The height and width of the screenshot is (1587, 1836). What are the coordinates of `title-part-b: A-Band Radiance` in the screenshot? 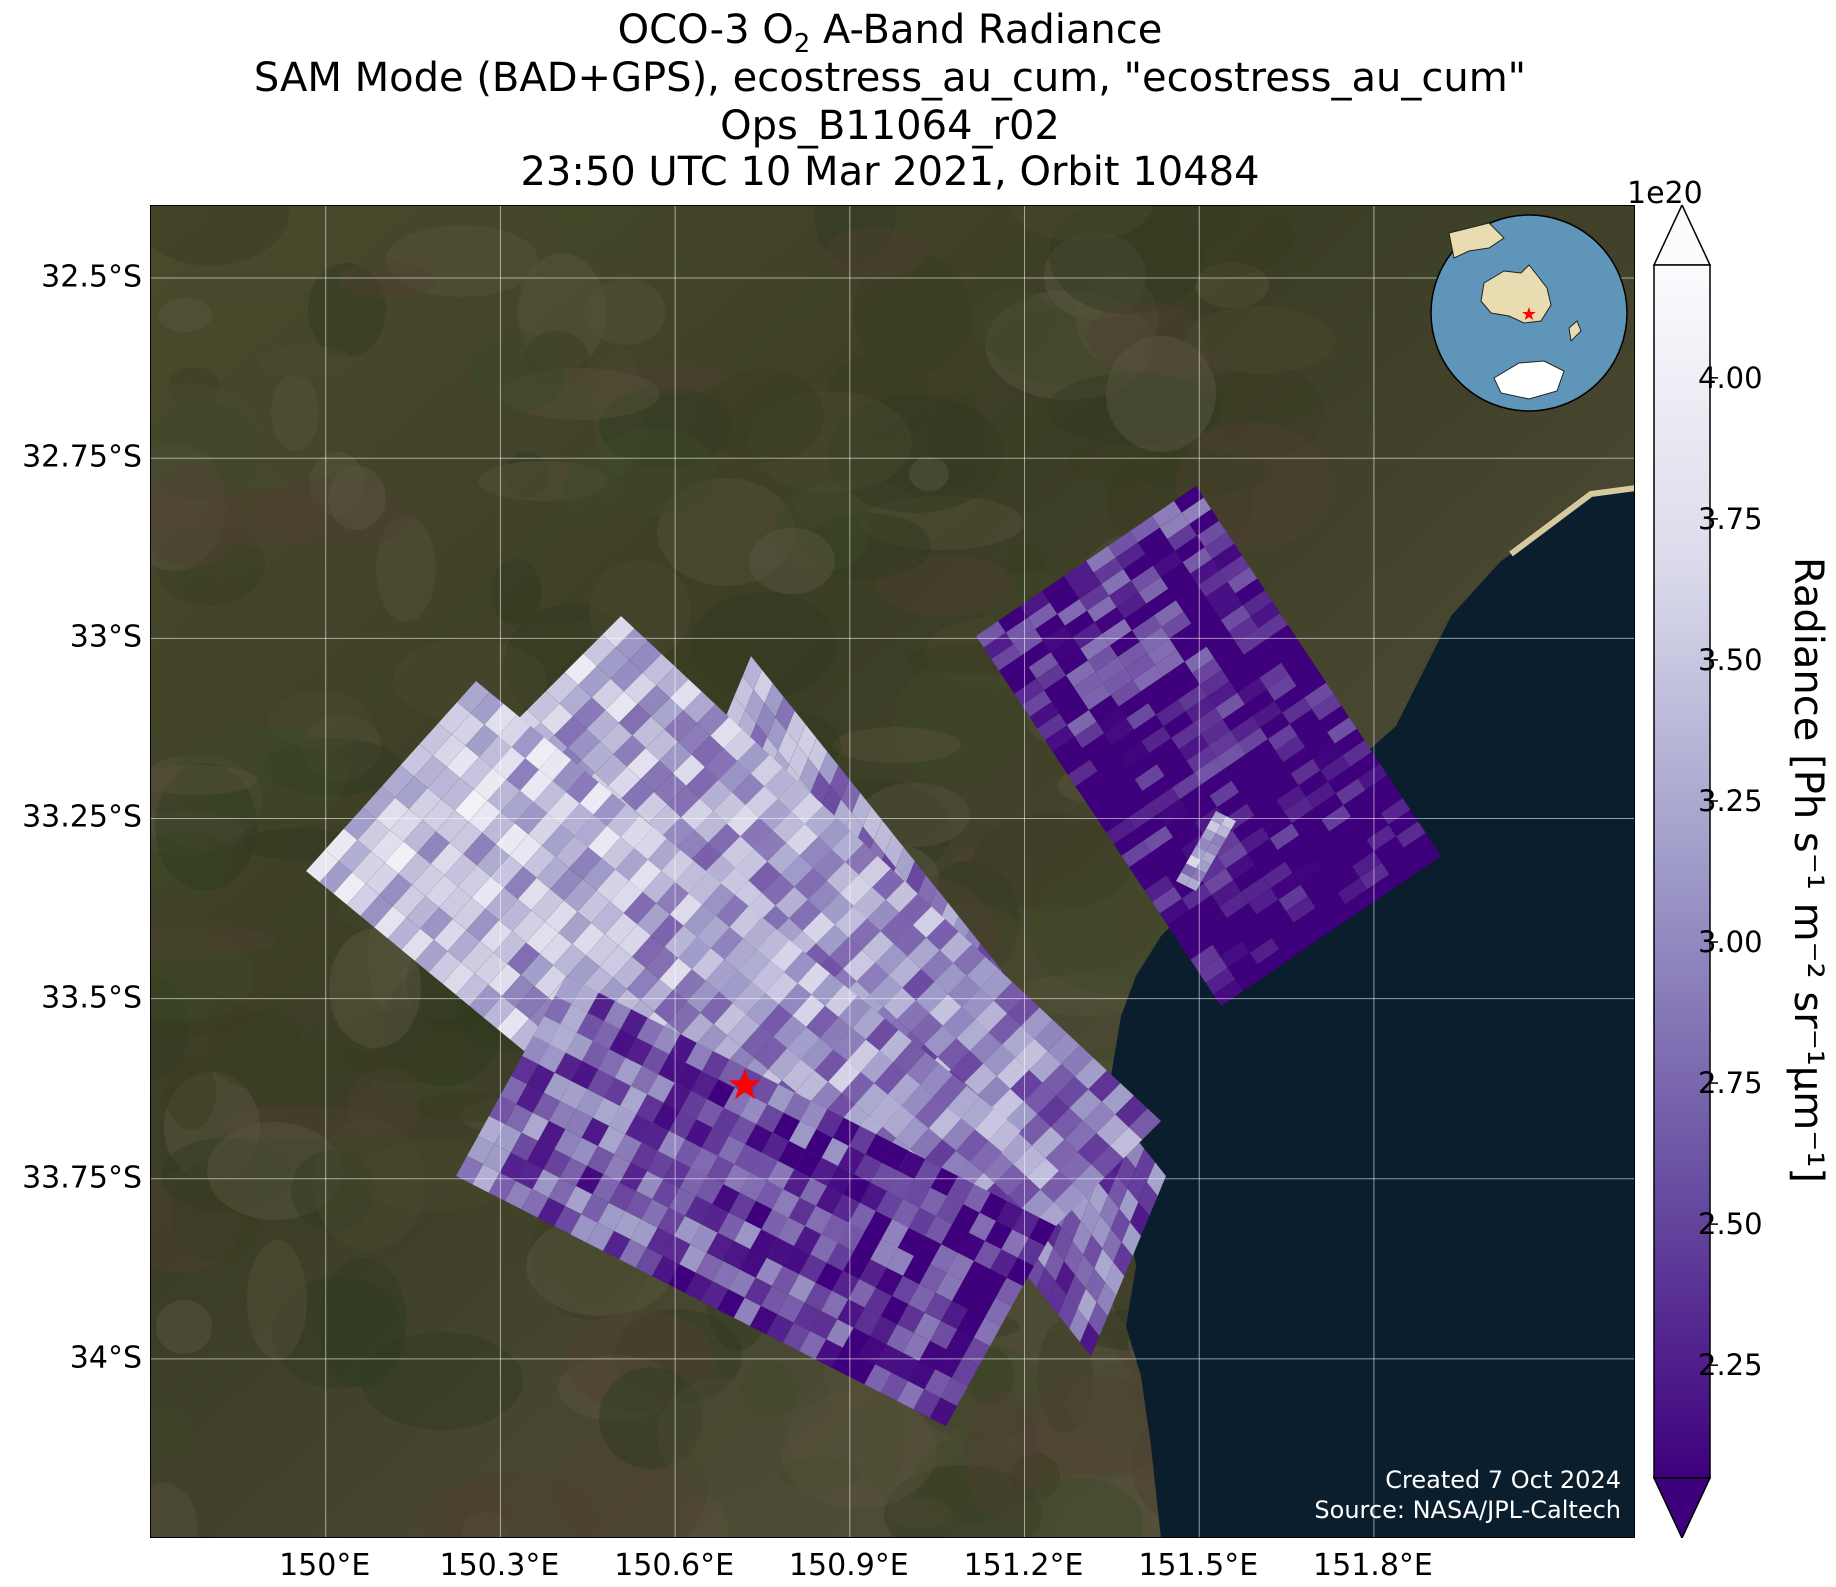 It's located at (986, 30).